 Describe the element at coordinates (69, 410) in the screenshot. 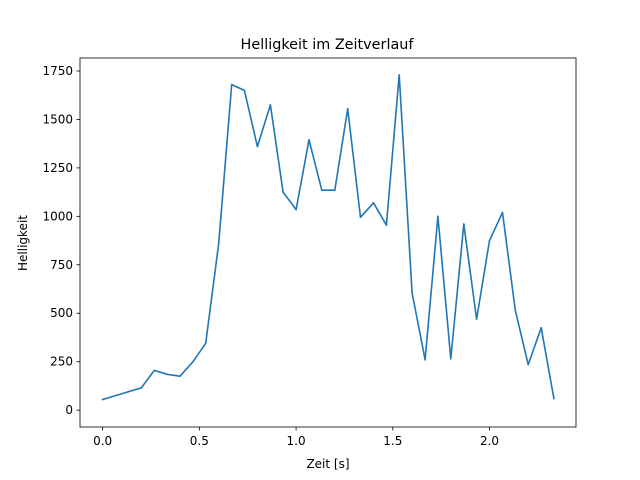

I see `y-tick-label: 0` at that location.